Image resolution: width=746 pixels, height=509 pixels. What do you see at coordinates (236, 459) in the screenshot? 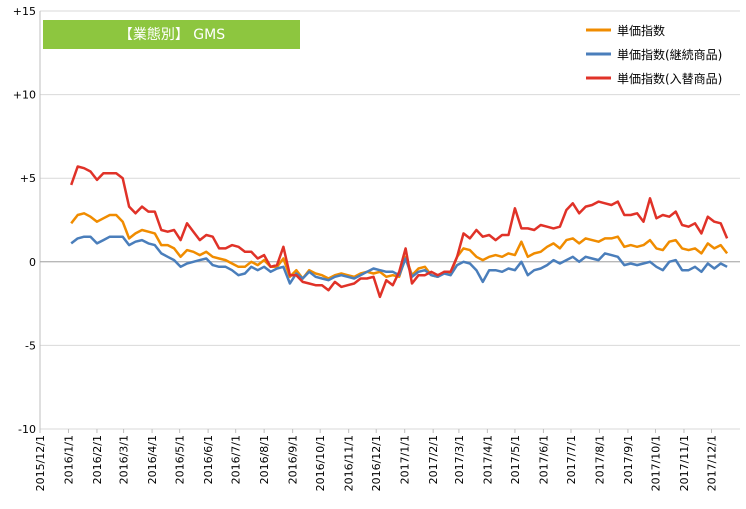
I see `x-tick-label-7: 2016/7/1` at bounding box center [236, 459].